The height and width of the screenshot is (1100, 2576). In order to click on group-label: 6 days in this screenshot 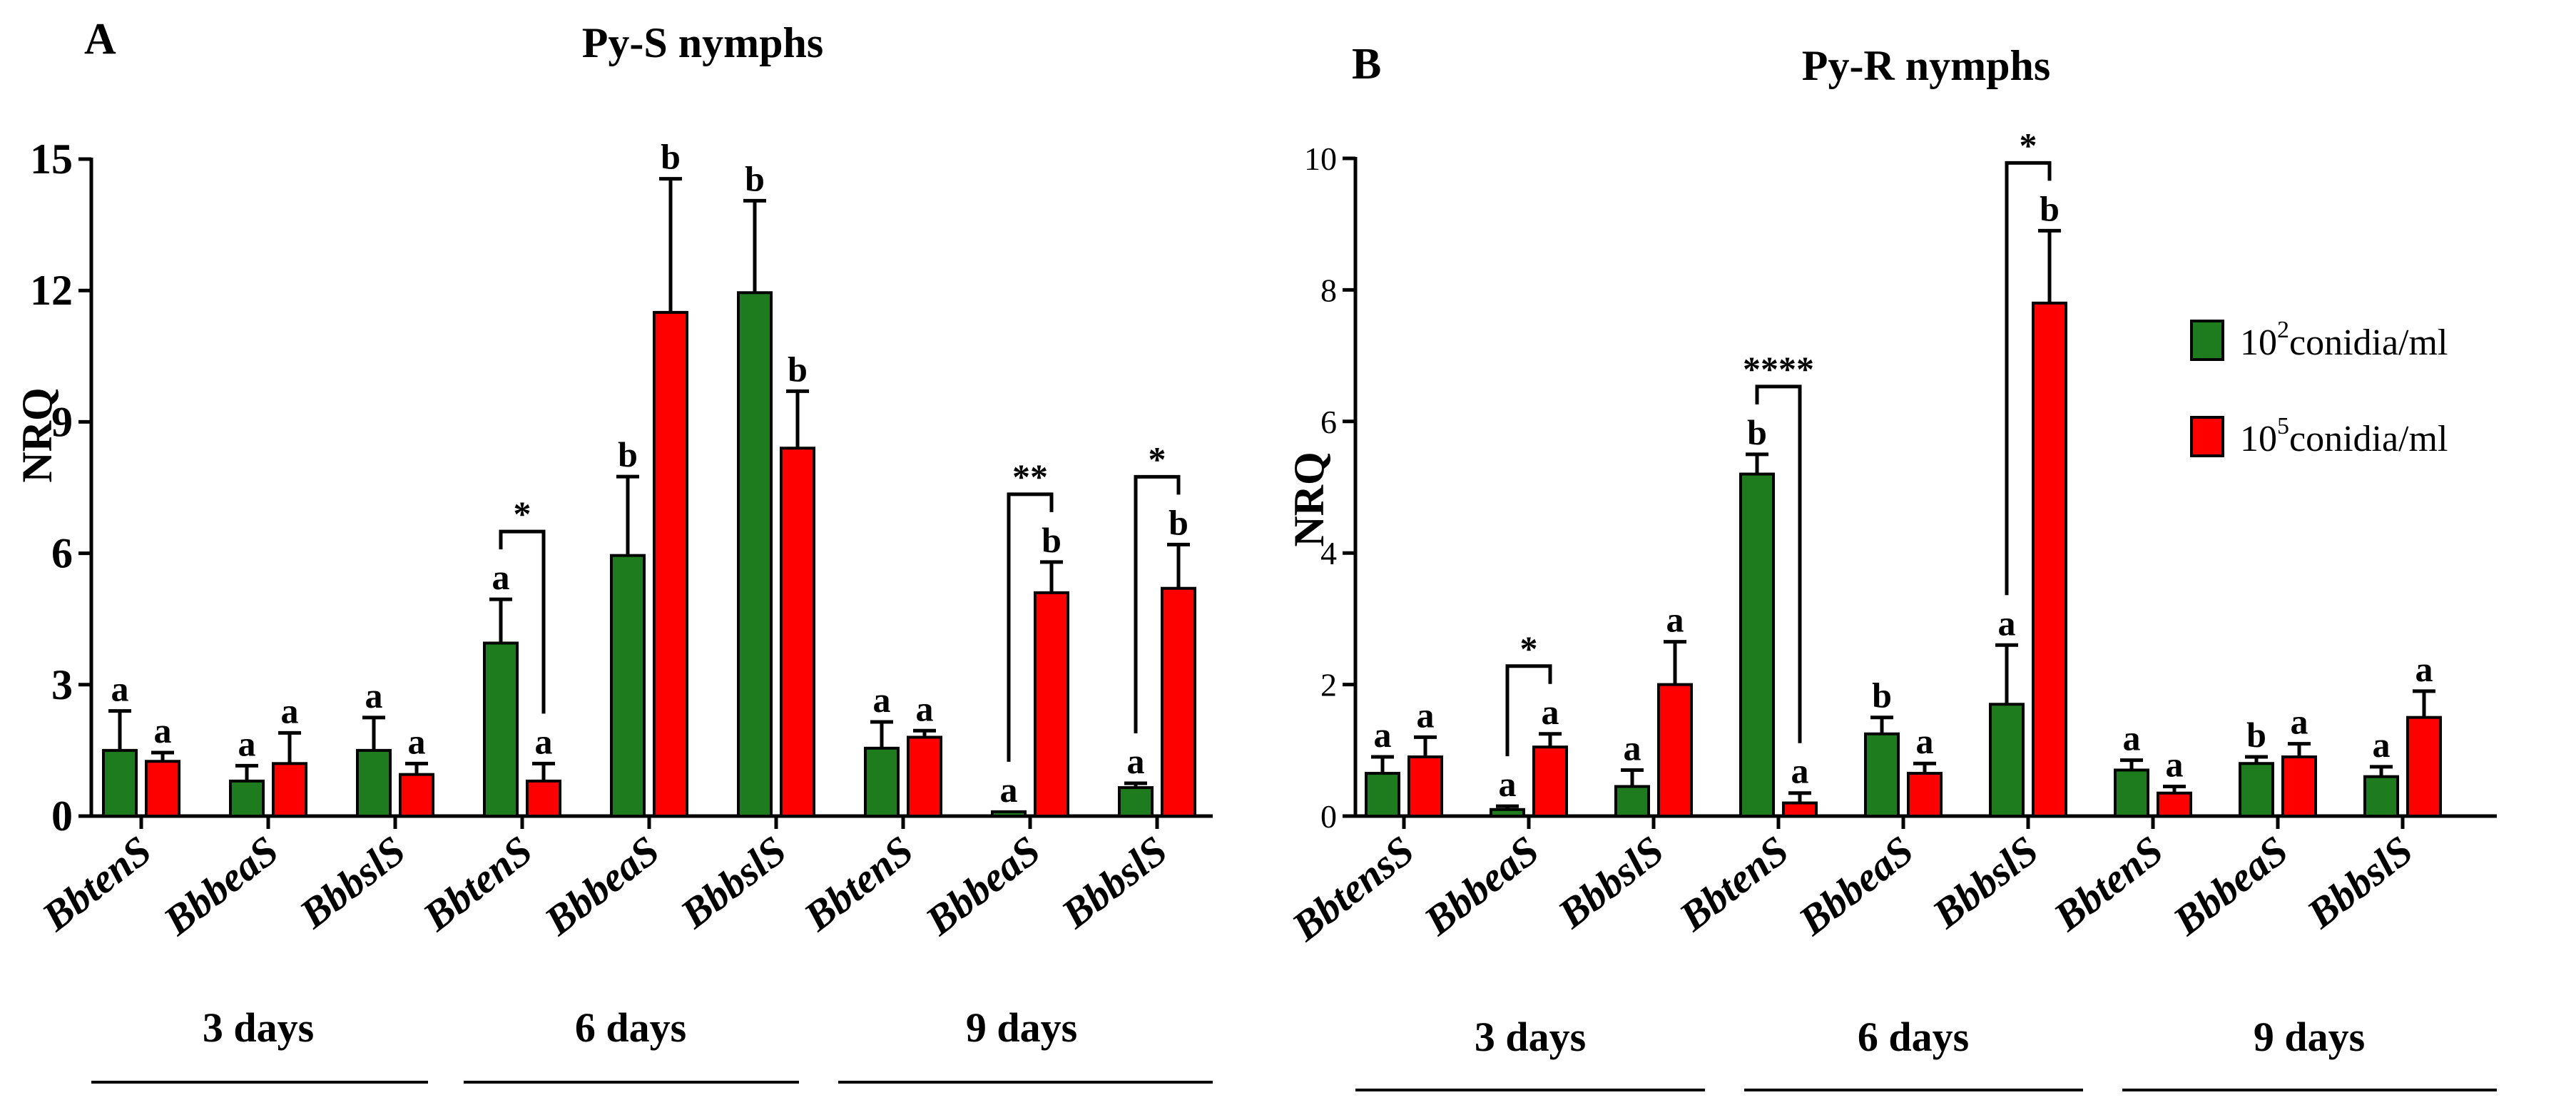, I will do `click(630, 1027)`.